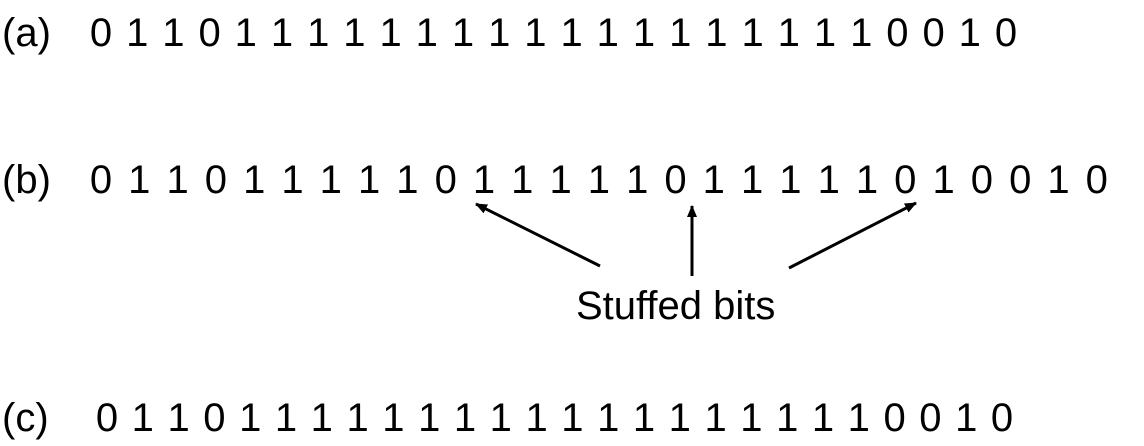  What do you see at coordinates (26, 180) in the screenshot?
I see `row-label: (b)` at bounding box center [26, 180].